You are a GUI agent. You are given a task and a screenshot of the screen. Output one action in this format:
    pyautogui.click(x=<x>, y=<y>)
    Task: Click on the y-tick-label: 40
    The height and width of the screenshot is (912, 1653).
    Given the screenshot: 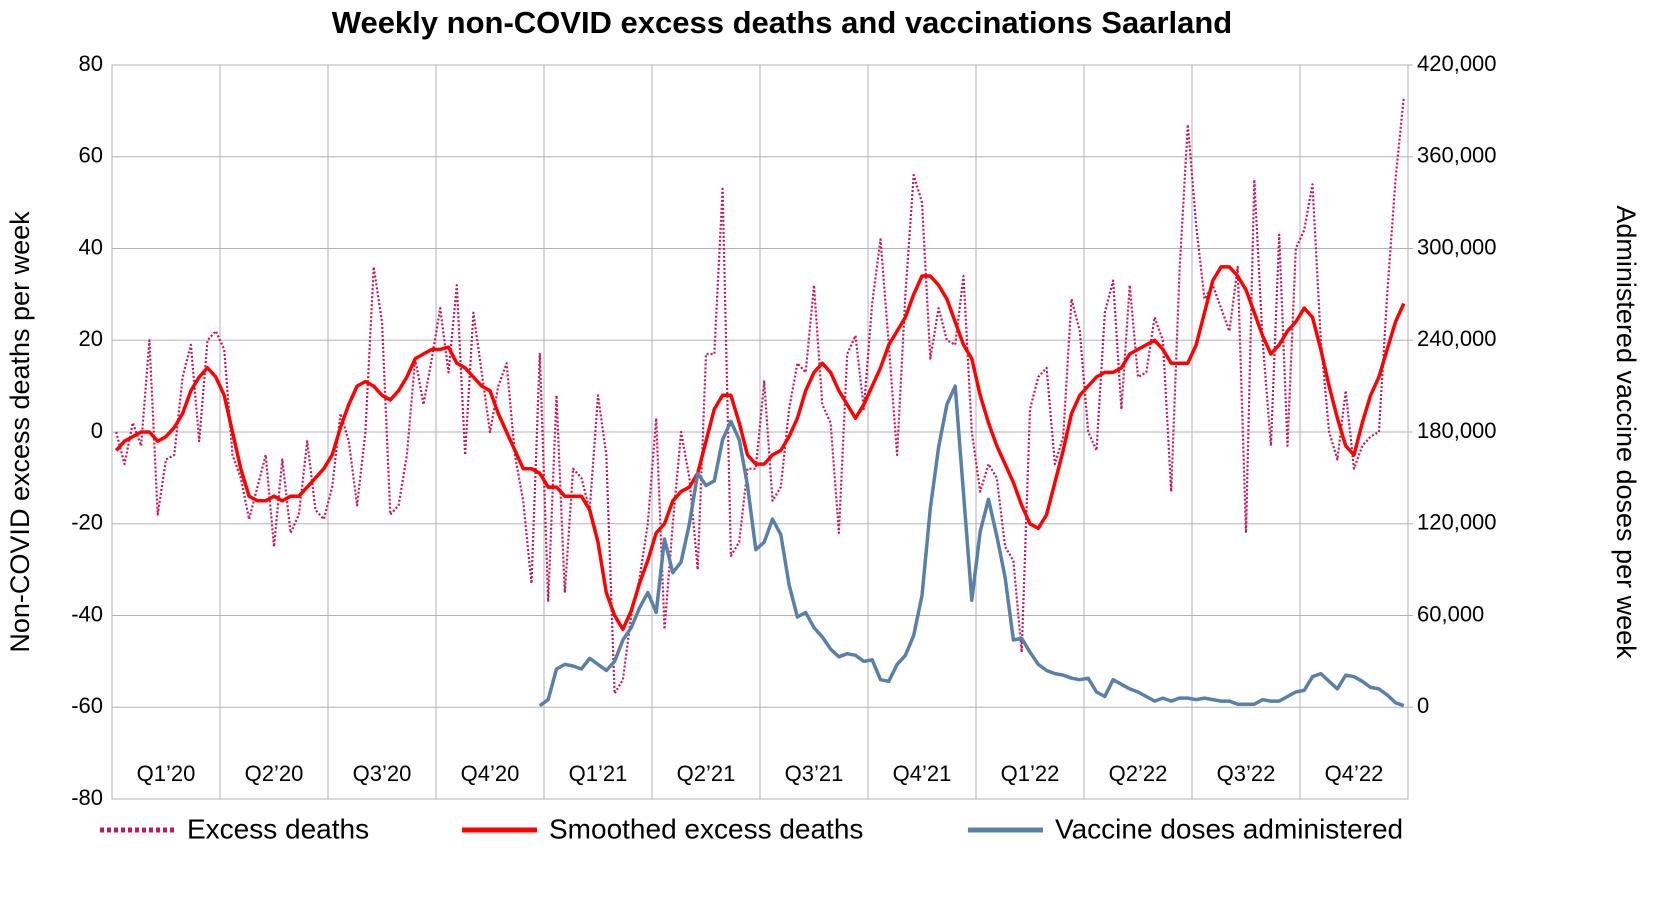 What is the action you would take?
    pyautogui.click(x=91, y=246)
    